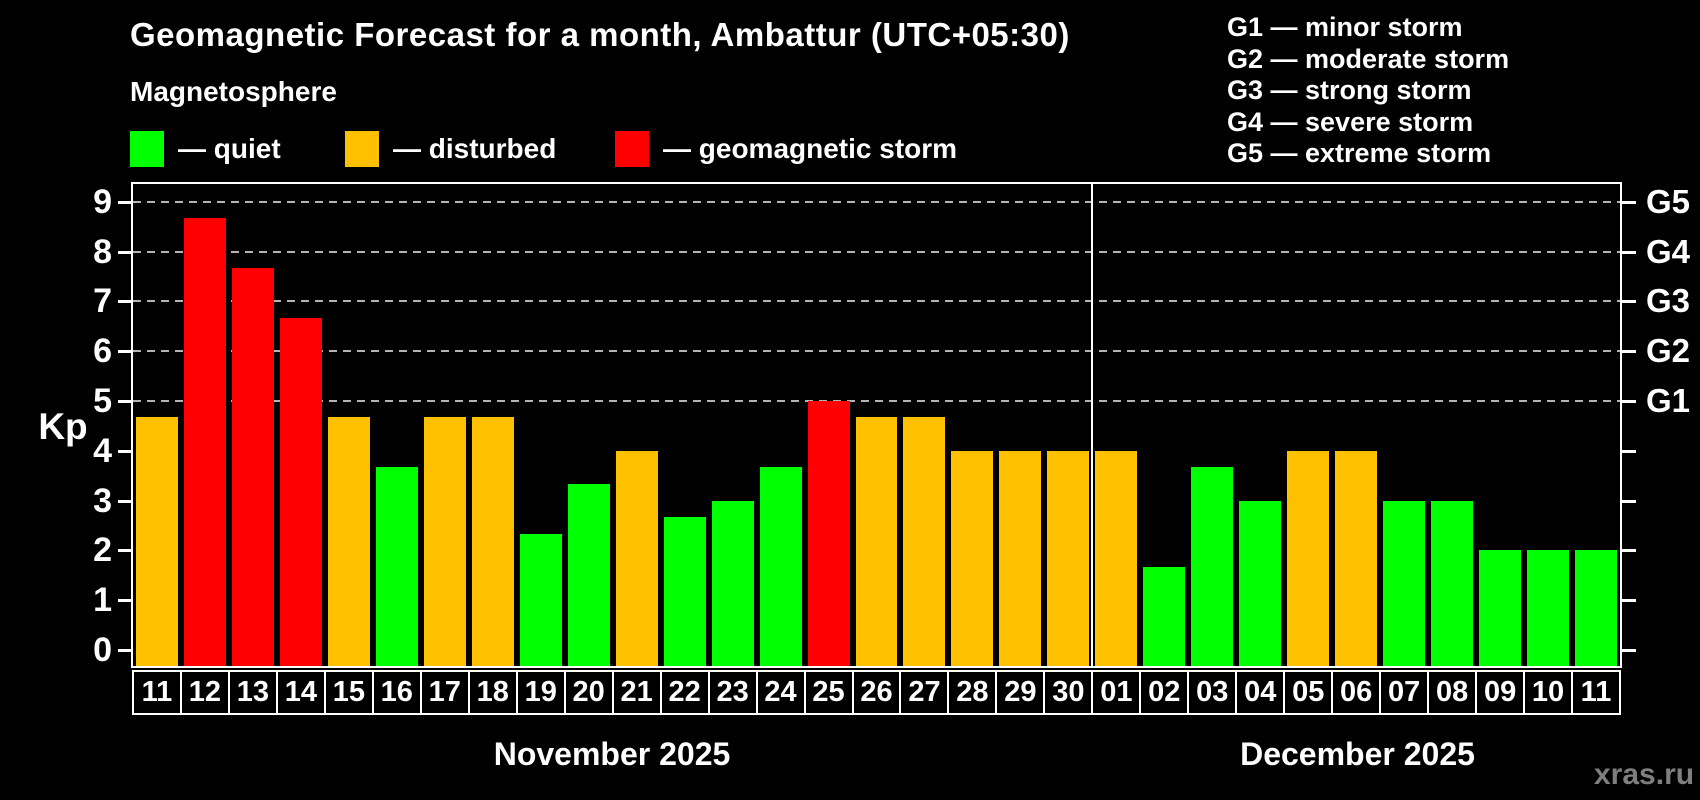  Describe the element at coordinates (492, 692) in the screenshot. I see `day-label-november-18: 18` at that location.